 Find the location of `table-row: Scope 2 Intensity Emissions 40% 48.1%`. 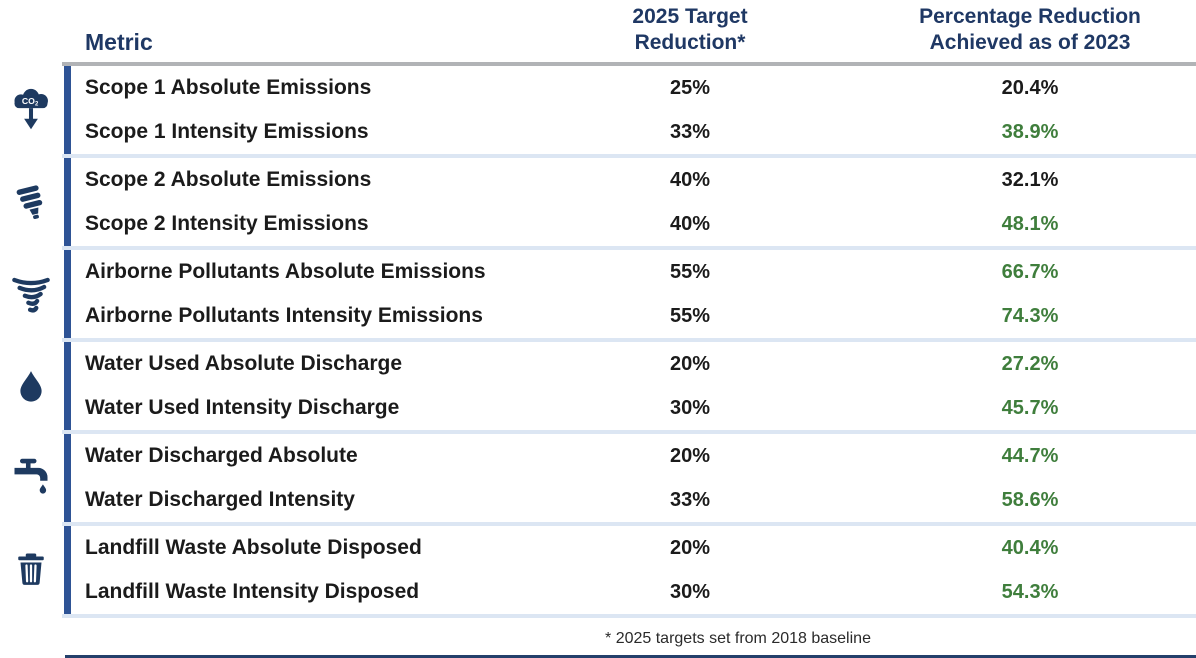

table-row: Scope 2 Intensity Emissions 40% 48.1% is located at coordinates (634, 224).